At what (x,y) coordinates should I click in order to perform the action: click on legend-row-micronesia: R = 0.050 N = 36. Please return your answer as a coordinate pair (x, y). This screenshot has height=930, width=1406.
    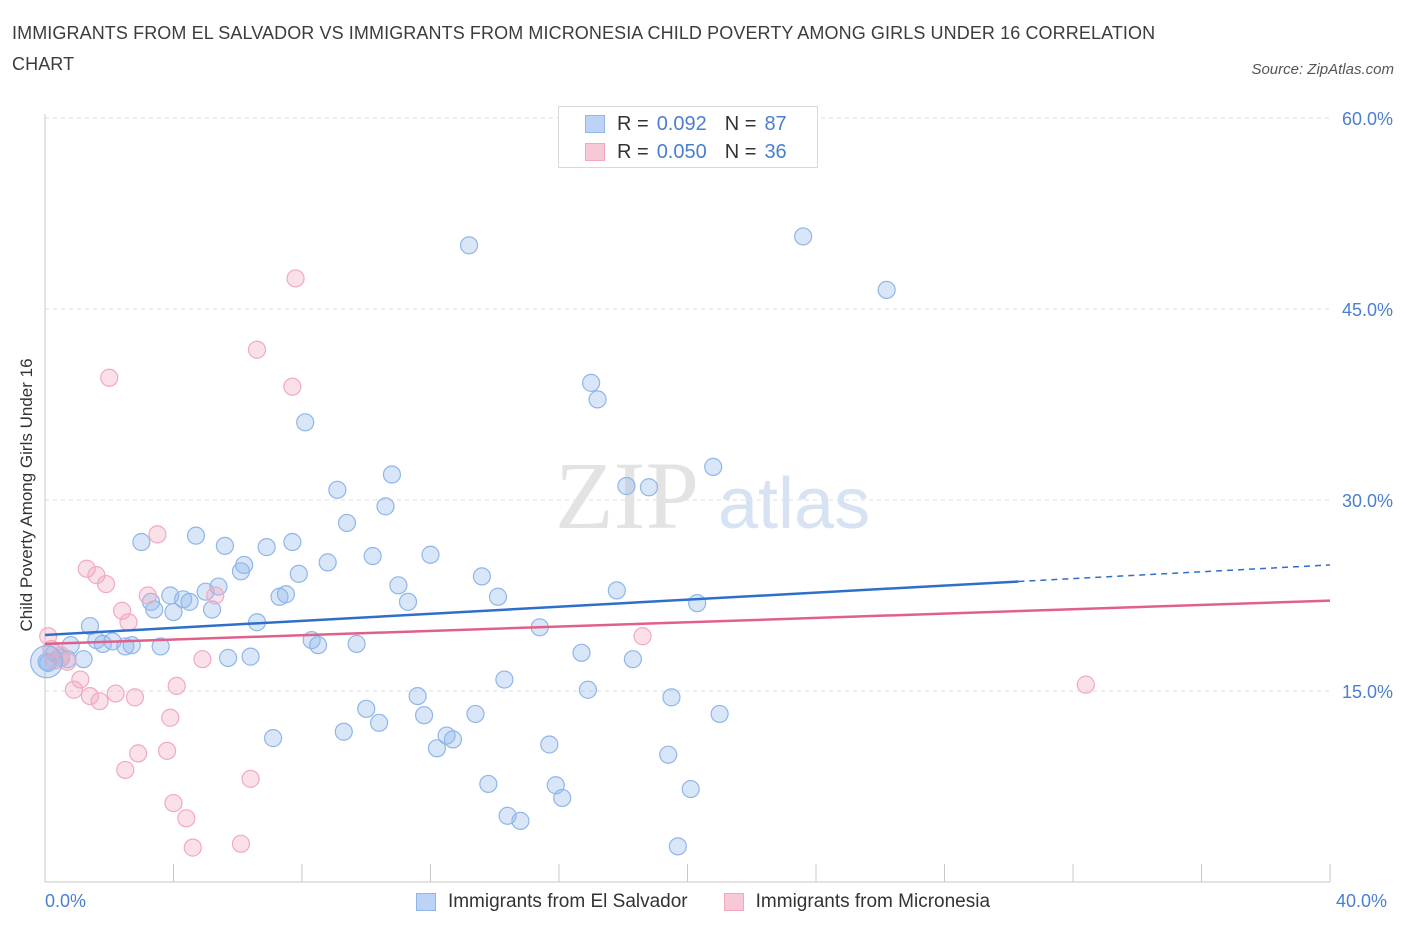
    Looking at the image, I should click on (686, 152).